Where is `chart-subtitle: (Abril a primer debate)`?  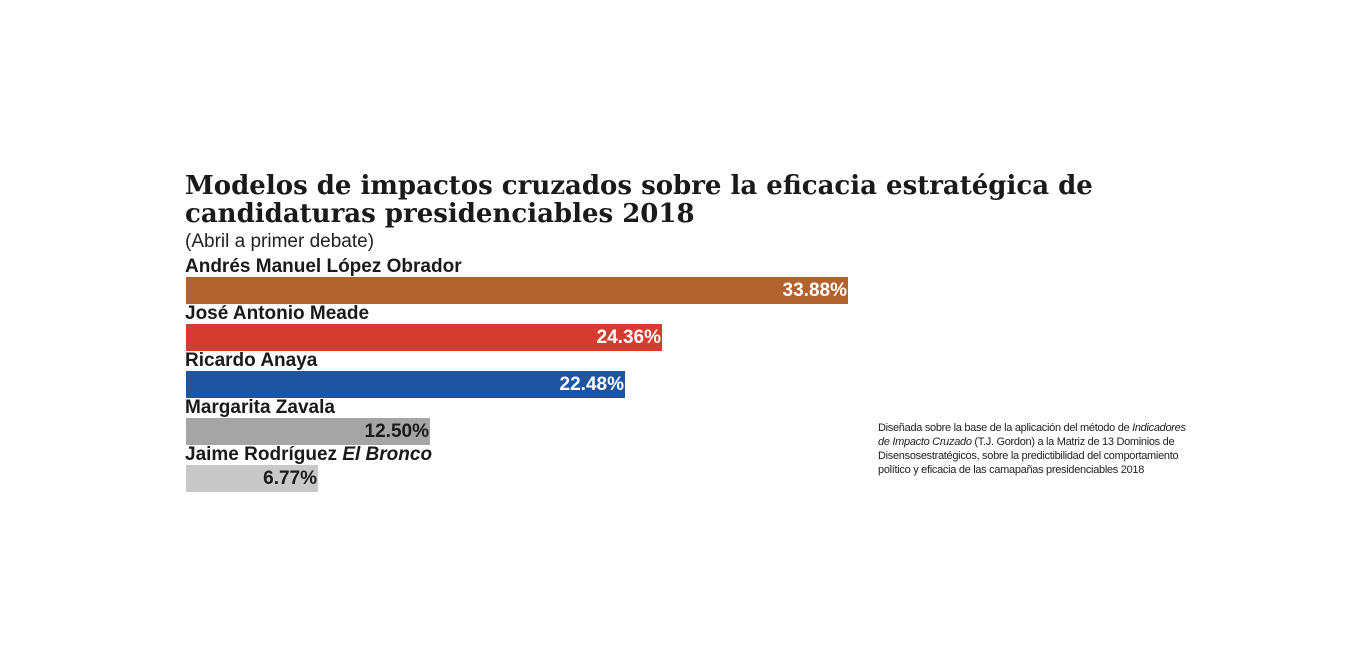
chart-subtitle: (Abril a primer debate) is located at coordinates (280, 241).